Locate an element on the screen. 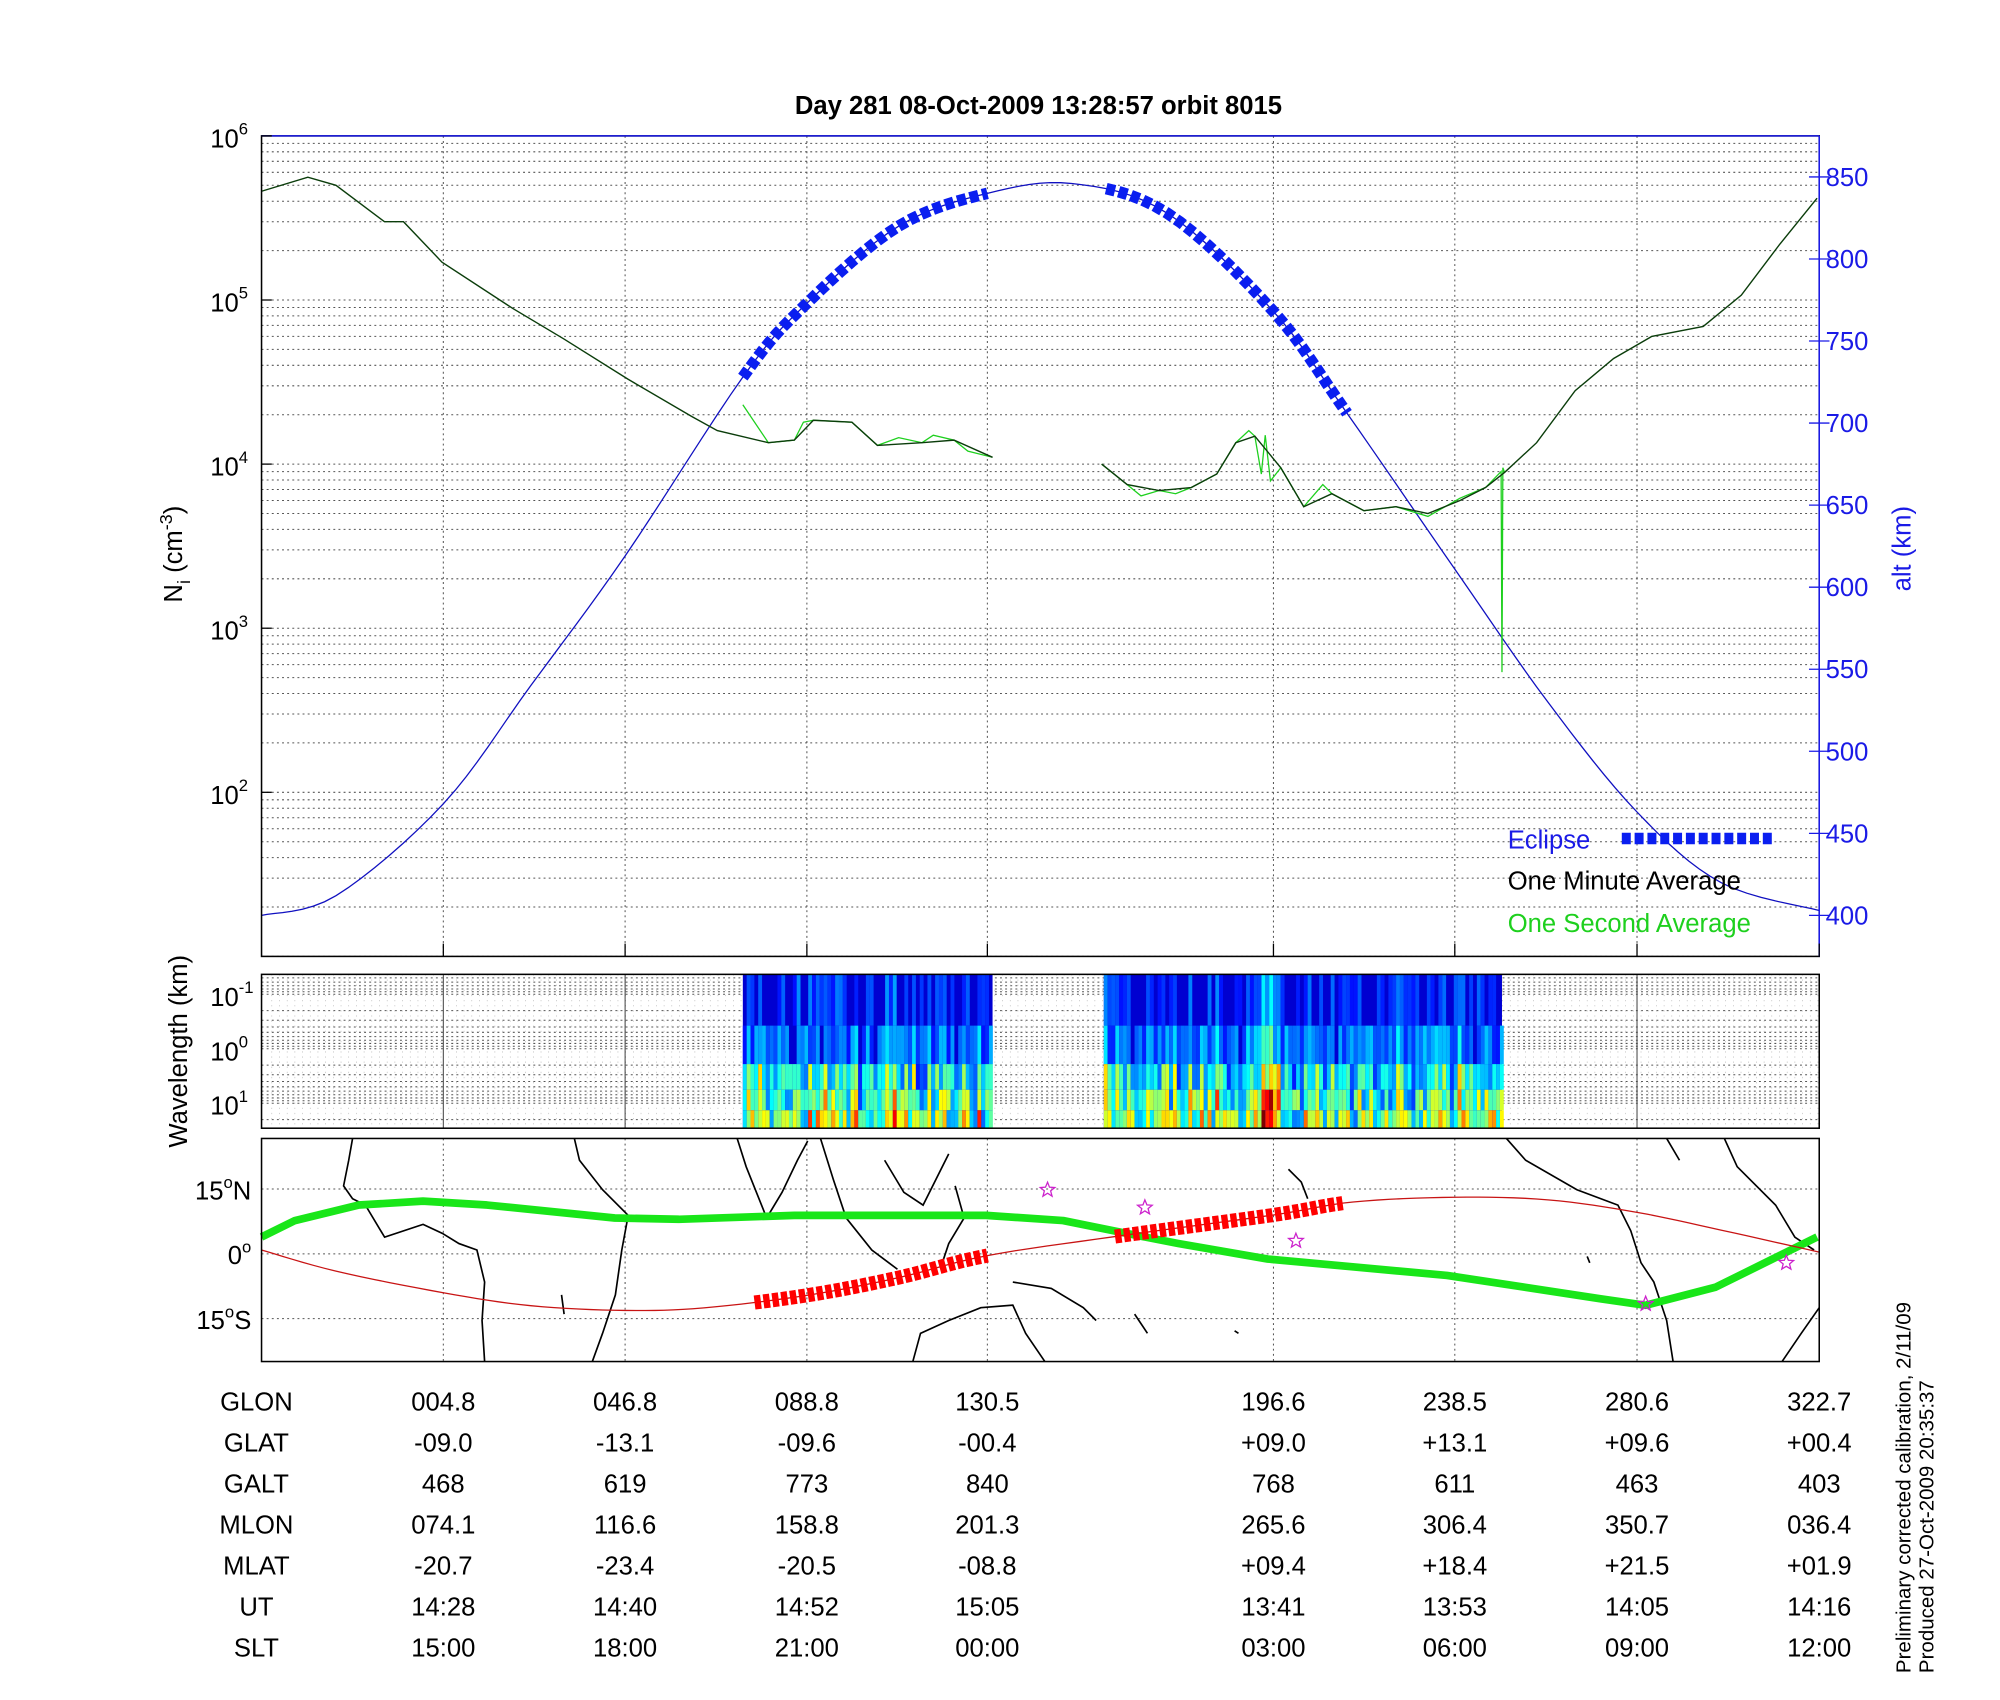 Image resolution: width=2000 pixels, height=1700 pixels. table-row-label: GLON is located at coordinates (256, 1402).